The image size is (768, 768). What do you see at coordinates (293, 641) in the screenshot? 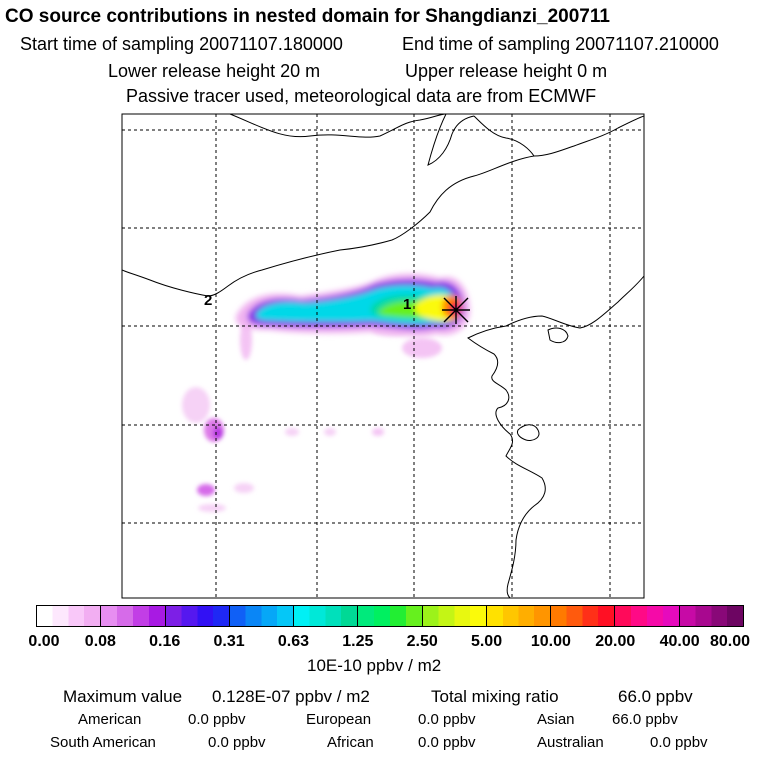
I see `colorbar-tick-label: 0.63` at bounding box center [293, 641].